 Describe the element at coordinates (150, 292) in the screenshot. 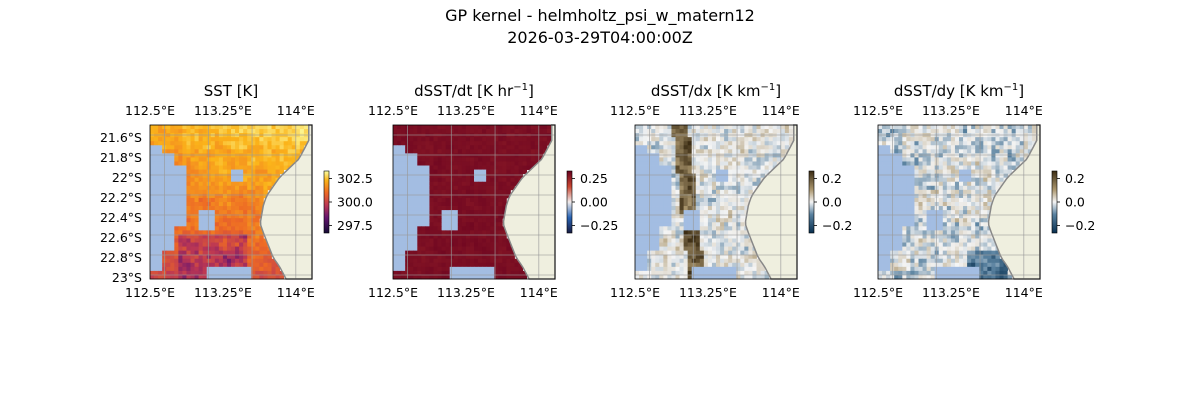

I see `x-tick-label-bottom: 112.5°E` at that location.